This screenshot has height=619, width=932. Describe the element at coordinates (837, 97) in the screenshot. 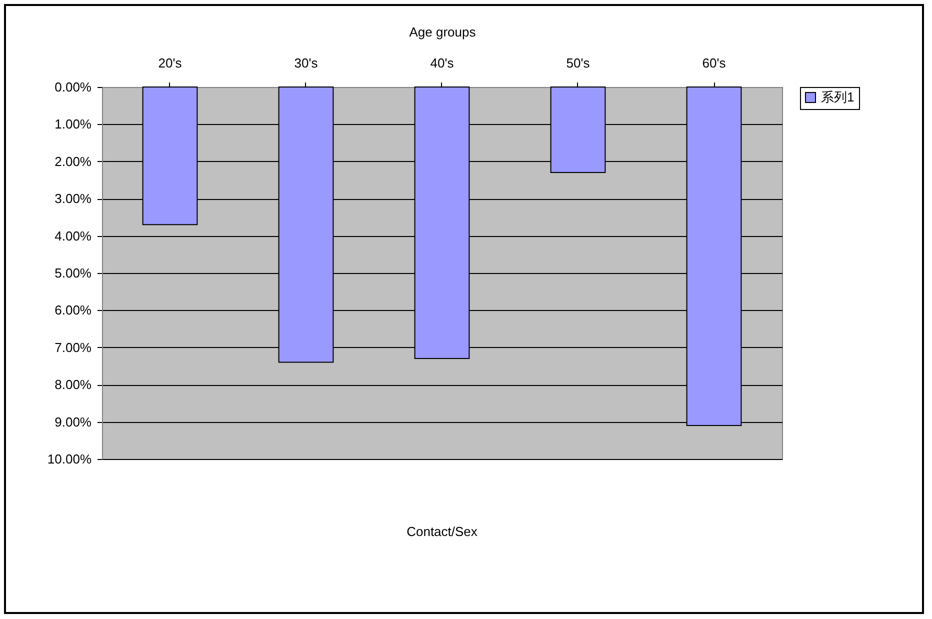

I see `legend-label: 系列1` at that location.